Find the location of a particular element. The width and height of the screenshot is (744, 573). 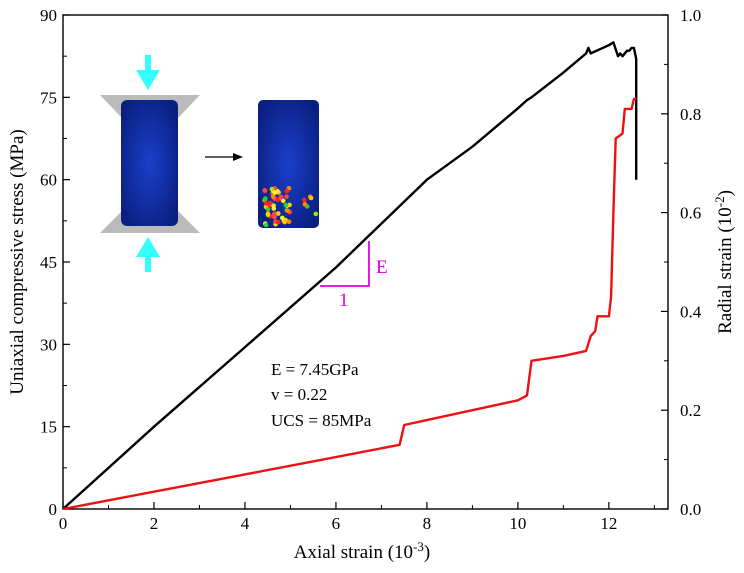

x-tick-label: 4 is located at coordinates (245, 523).